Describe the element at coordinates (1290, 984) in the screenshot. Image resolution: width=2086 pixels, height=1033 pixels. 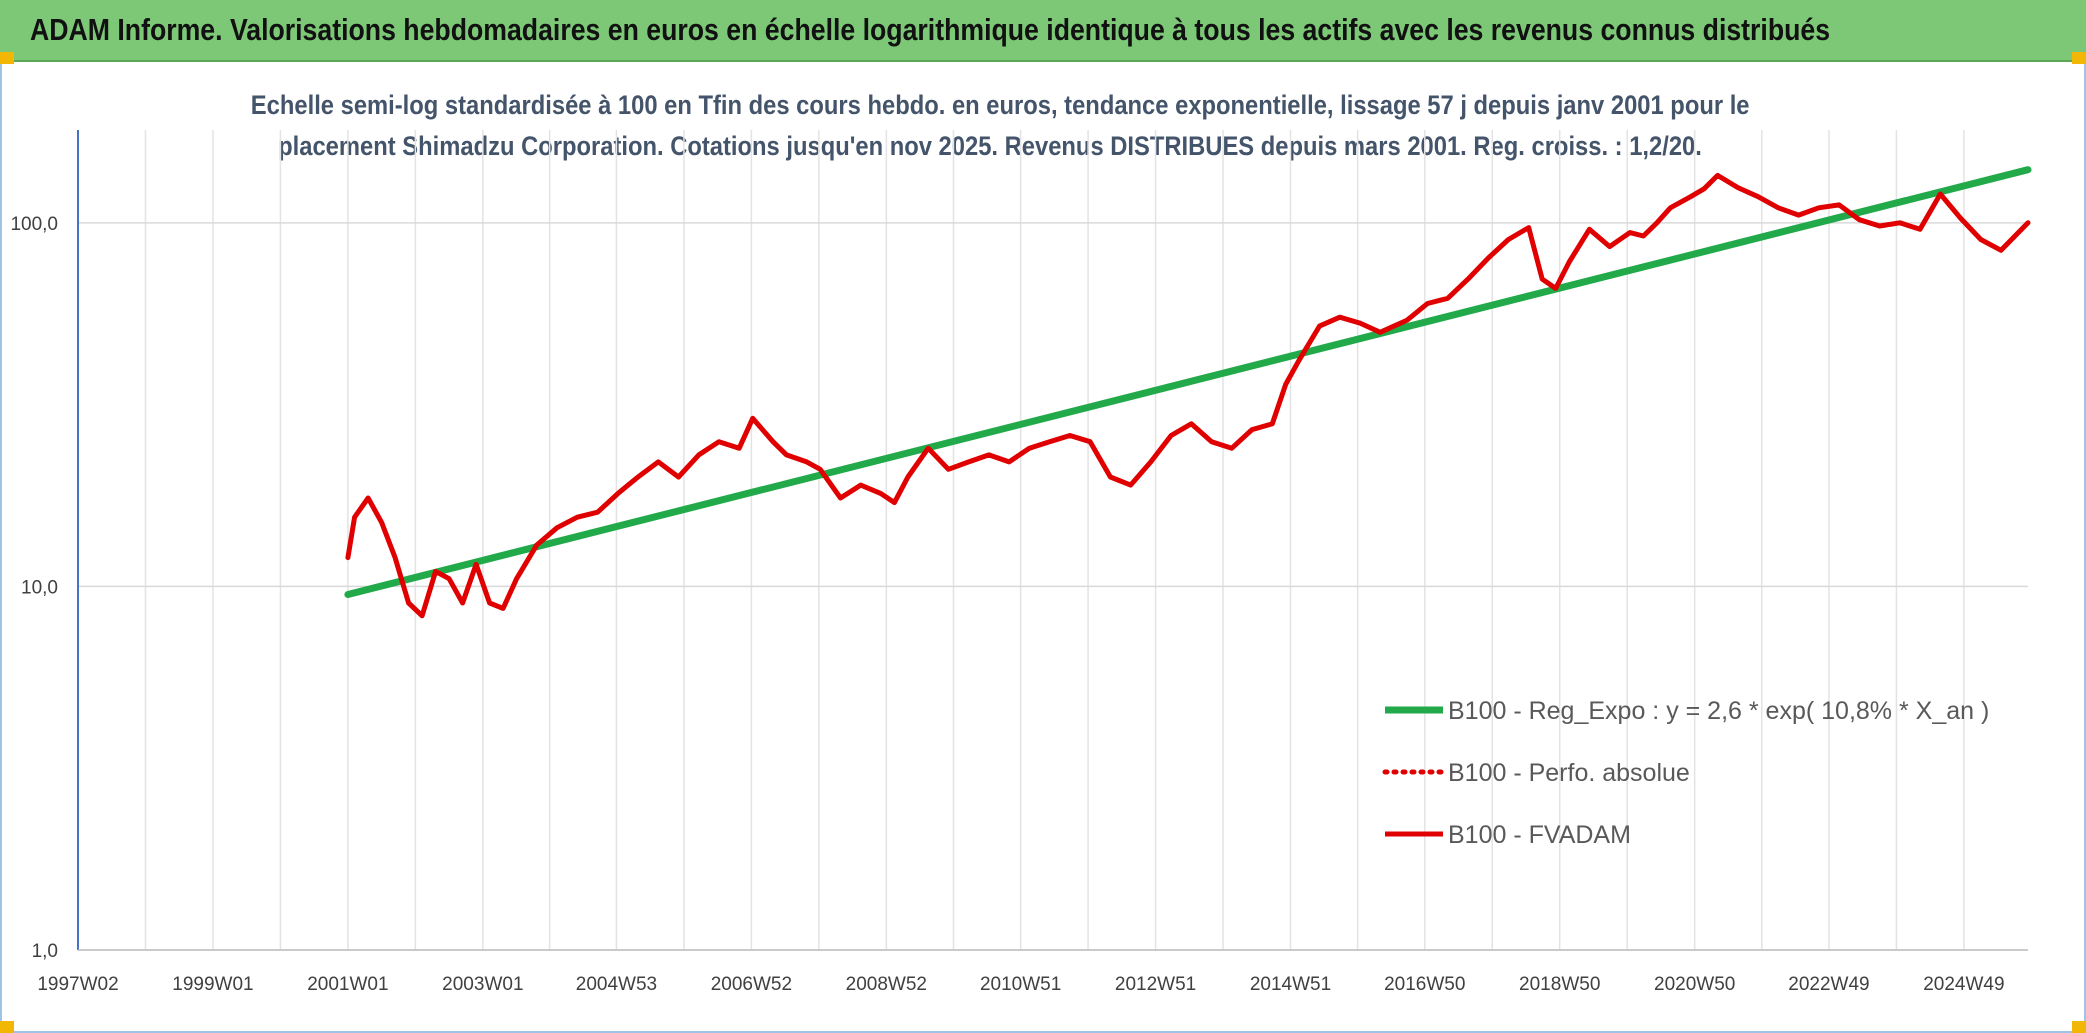
I see `x-tick-label: 2014W51` at that location.